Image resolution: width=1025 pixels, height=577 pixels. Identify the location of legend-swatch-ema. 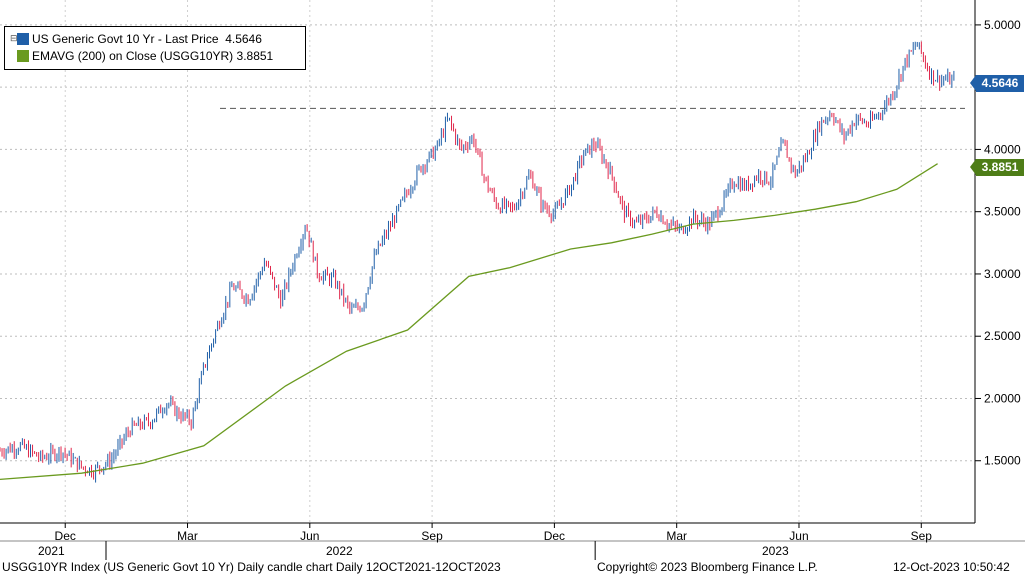
(23, 56).